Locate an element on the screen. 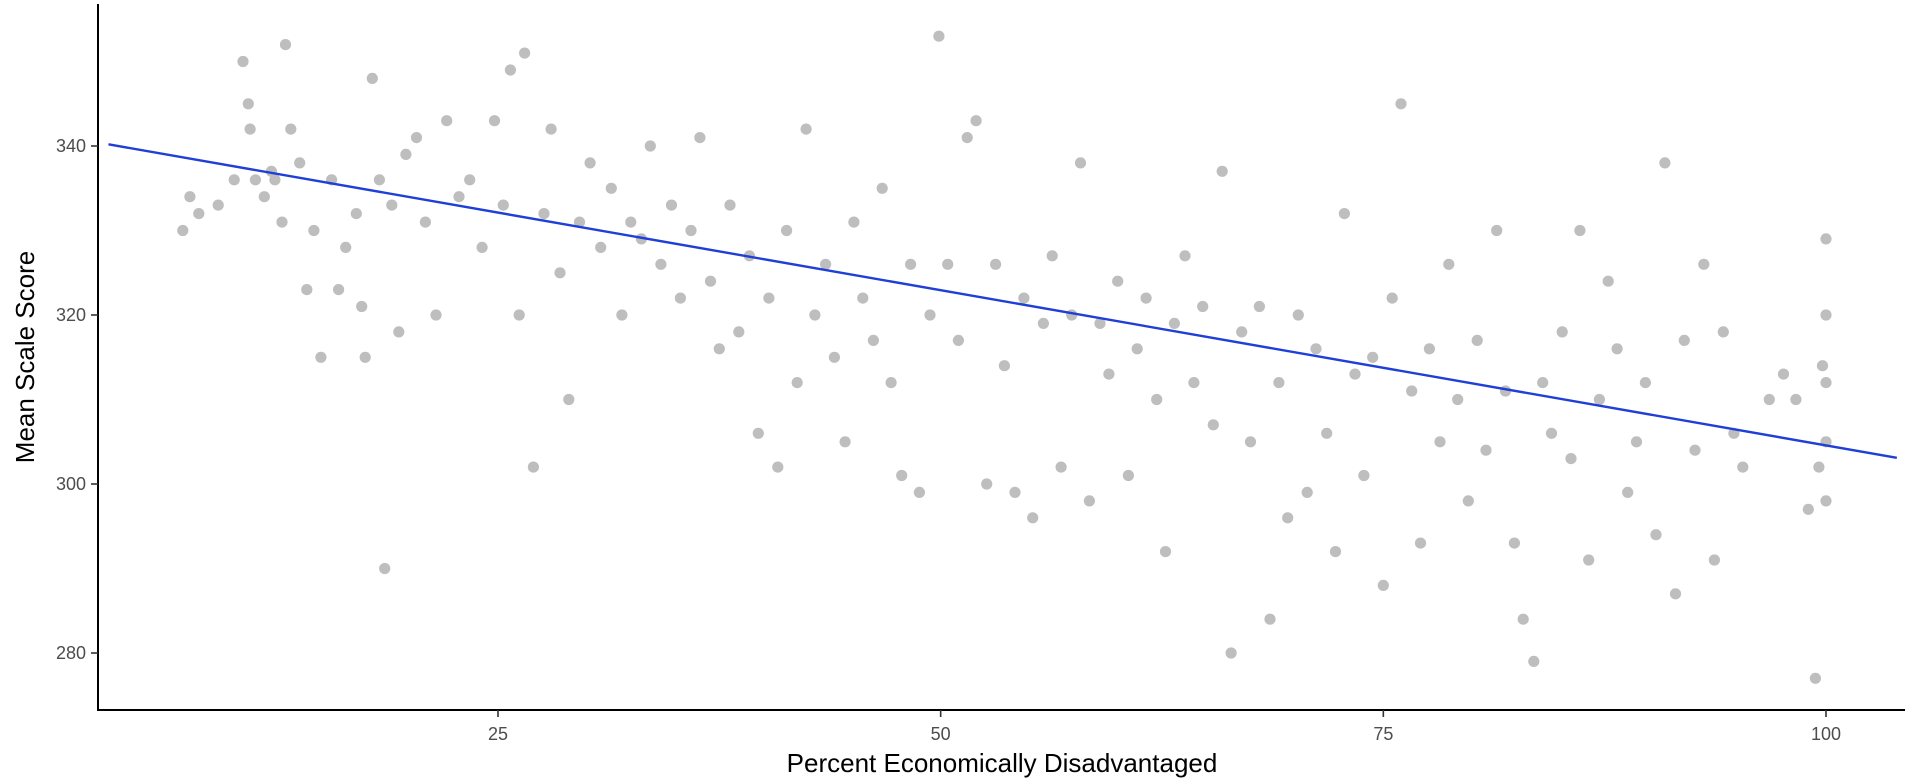  x-axis-ticks: 25 50 75 100 is located at coordinates (1164, 727).